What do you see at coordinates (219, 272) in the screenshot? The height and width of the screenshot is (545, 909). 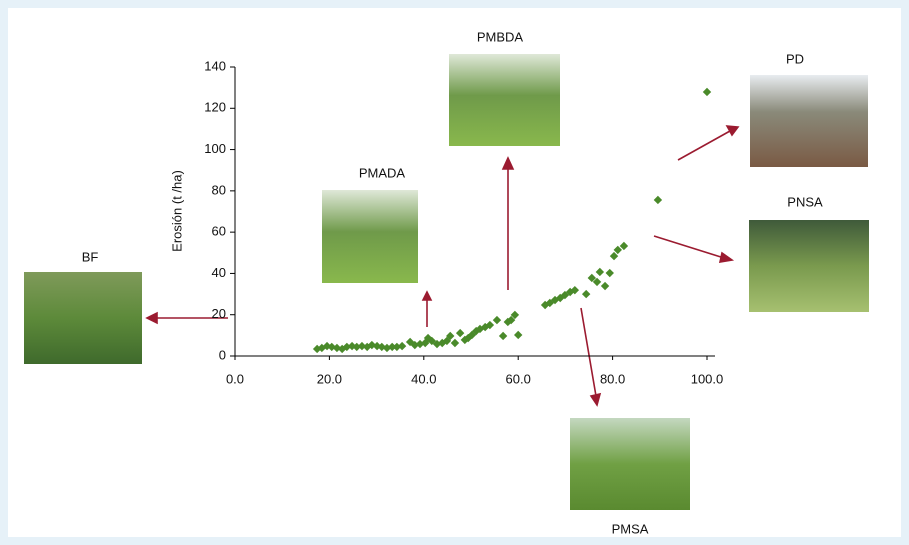 I see `y-tick-label: 40` at bounding box center [219, 272].